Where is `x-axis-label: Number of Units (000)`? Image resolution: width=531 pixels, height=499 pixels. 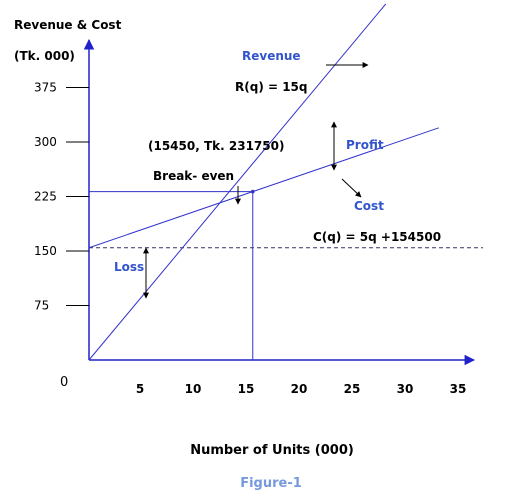 x-axis-label: Number of Units (000) is located at coordinates (272, 450).